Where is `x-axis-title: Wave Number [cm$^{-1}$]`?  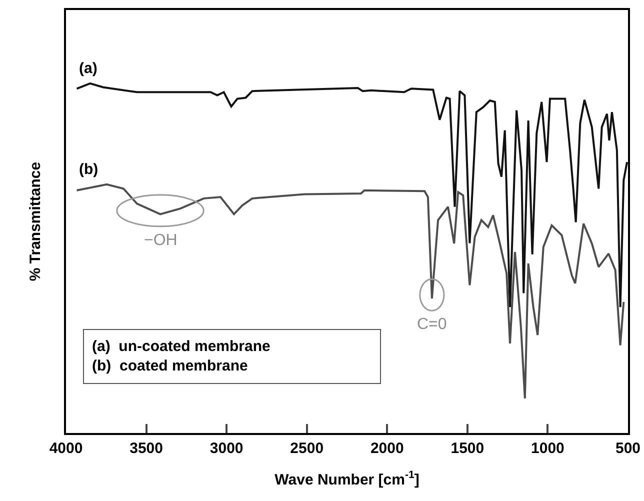 x-axis-title: Wave Number [cm$^{-1}$] is located at coordinates (347, 478).